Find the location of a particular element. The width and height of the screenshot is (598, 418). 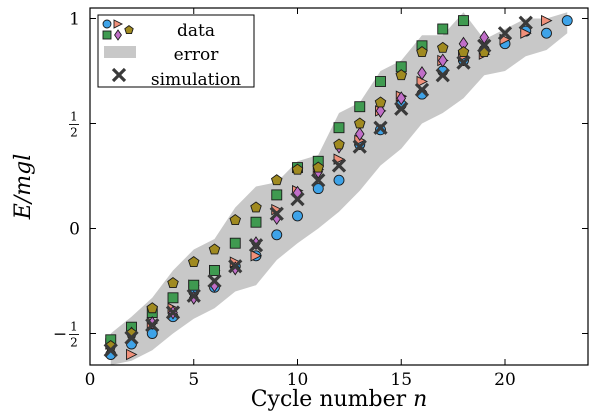

x-tick-label: 20 is located at coordinates (505, 380).